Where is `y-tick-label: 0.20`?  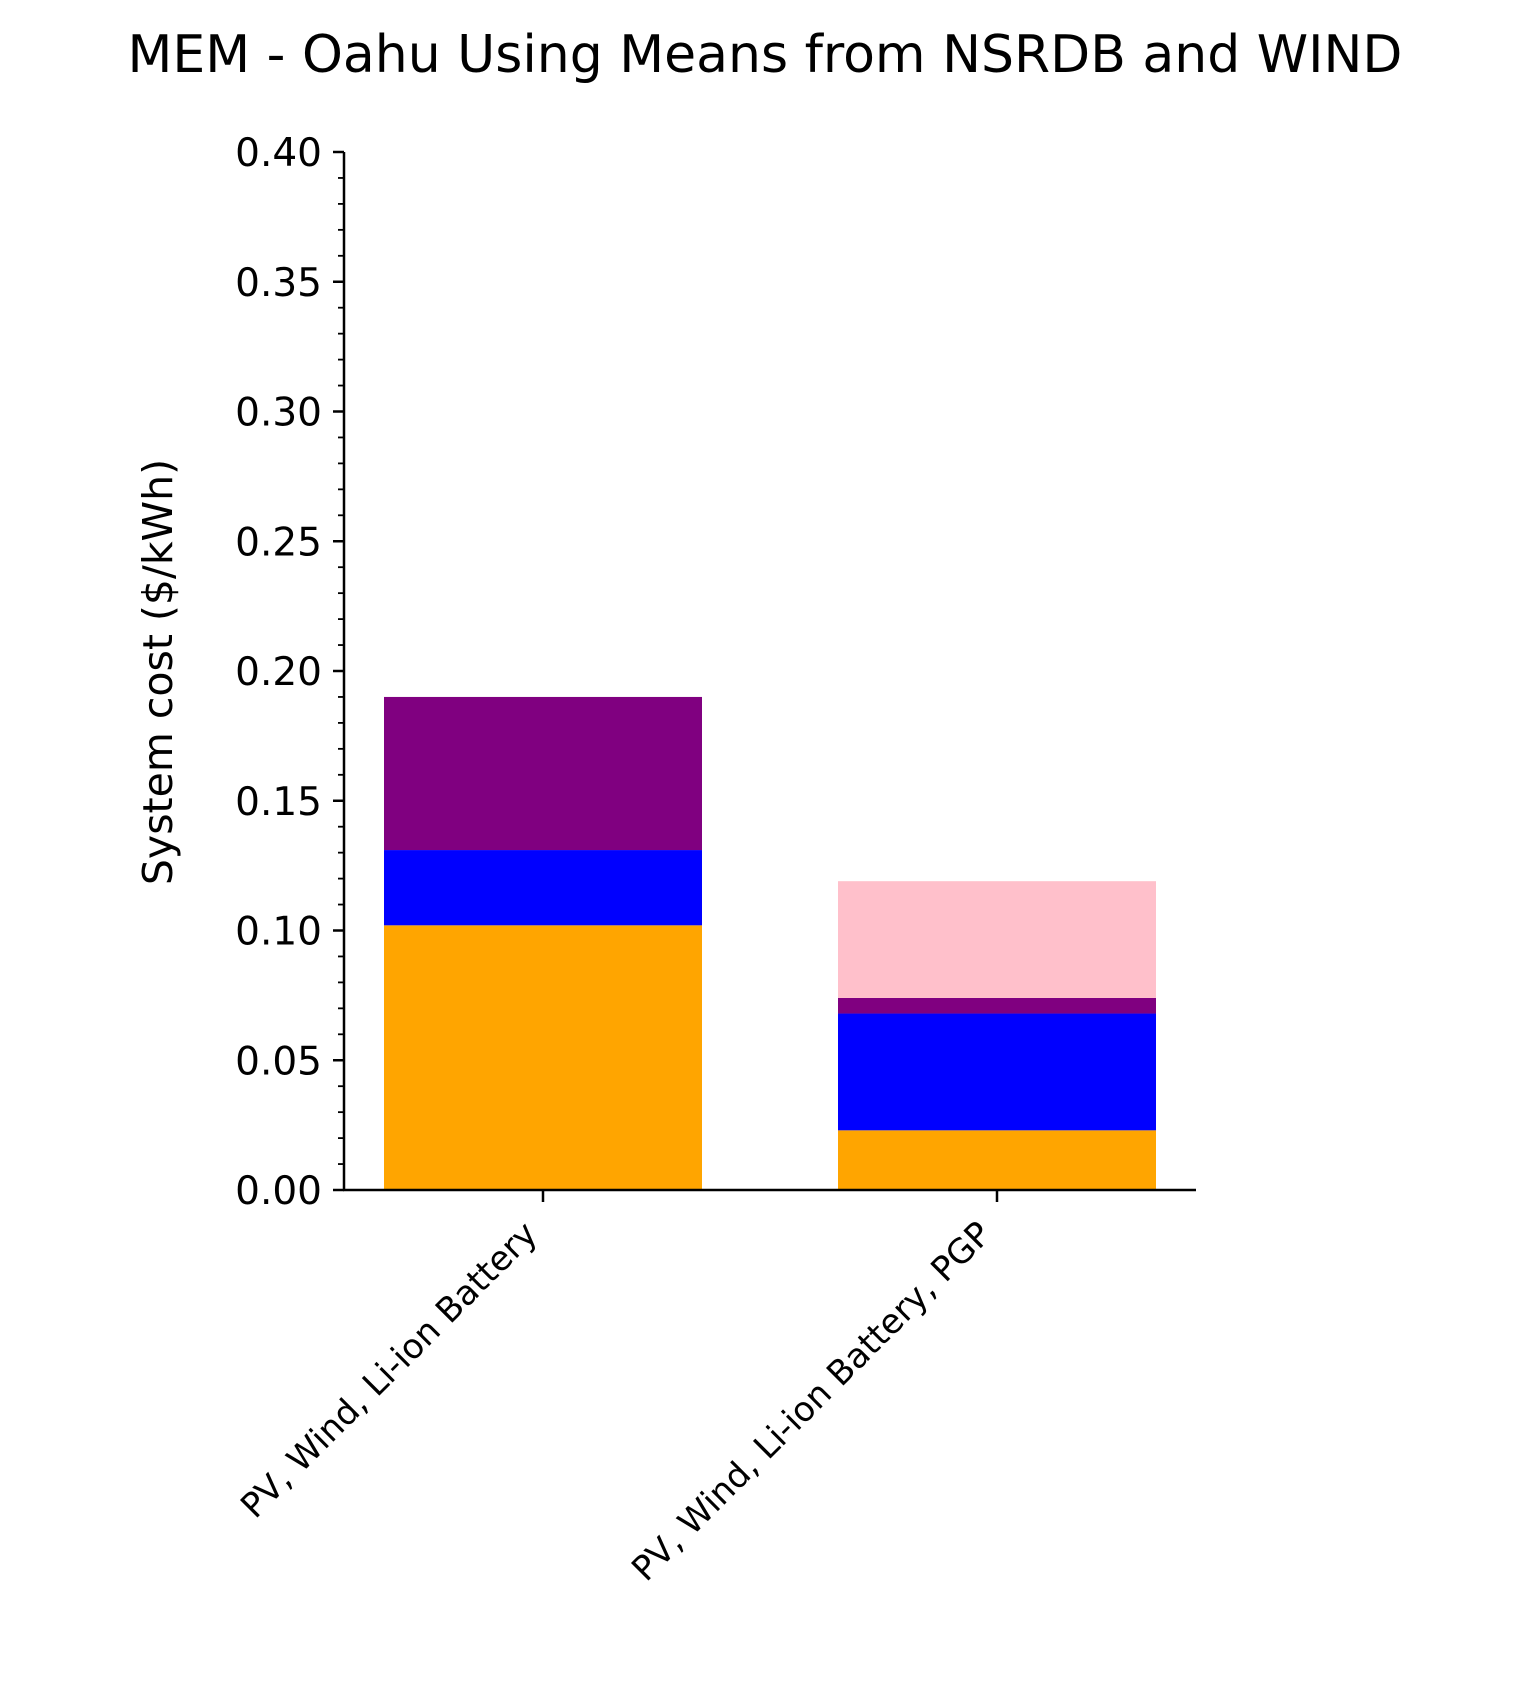 y-tick-label: 0.20 is located at coordinates (278, 672).